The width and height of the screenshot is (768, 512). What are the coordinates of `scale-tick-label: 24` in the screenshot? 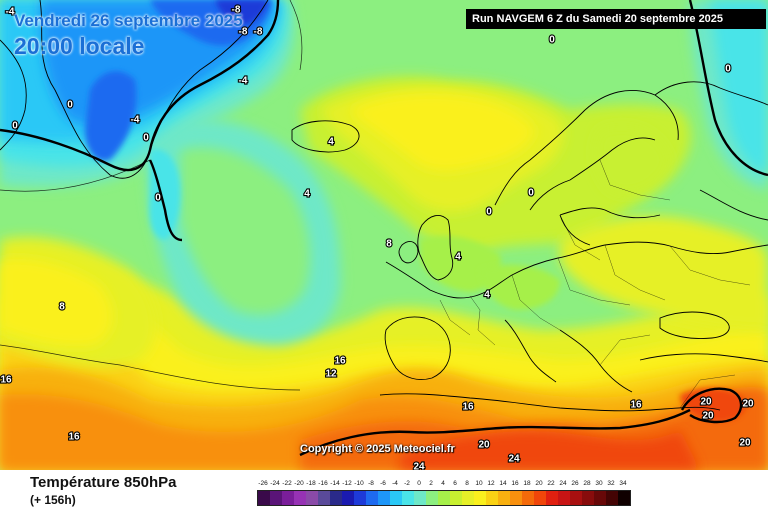 It's located at (563, 483).